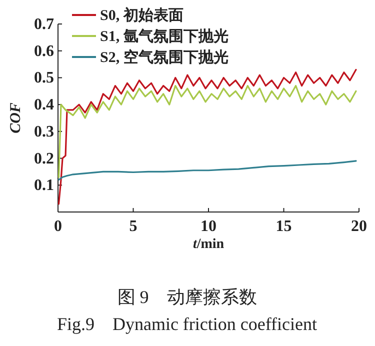  I want to click on x-tick-label: 15, so click(284, 226).